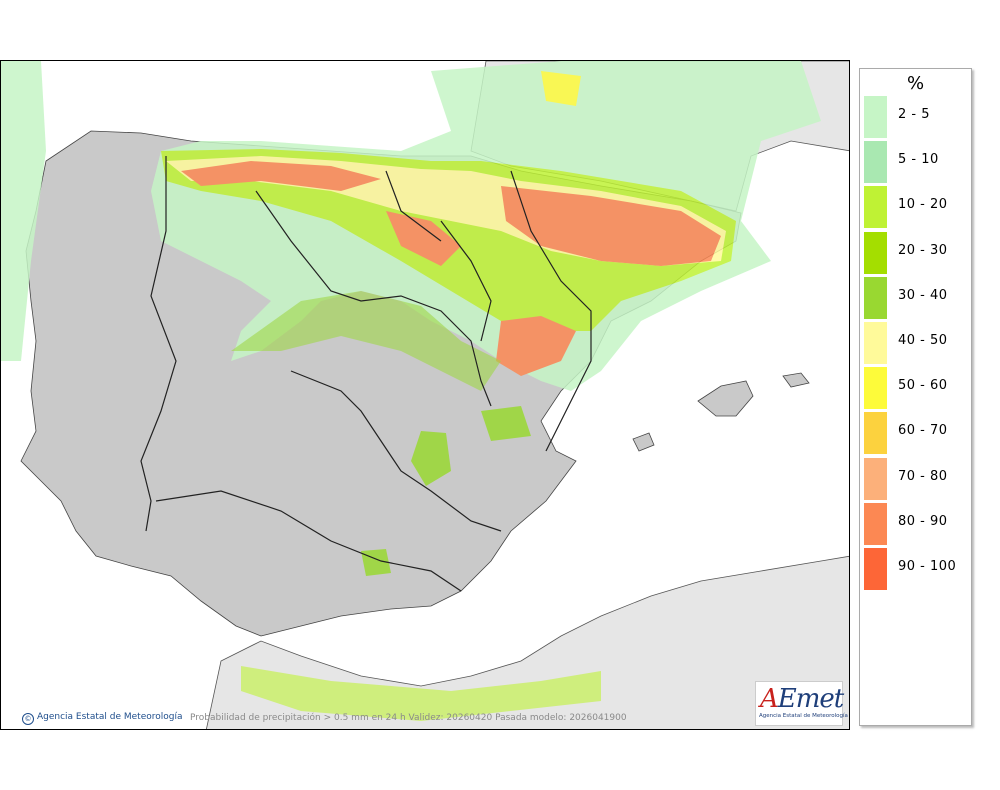  I want to click on menorca-island, so click(796, 380).